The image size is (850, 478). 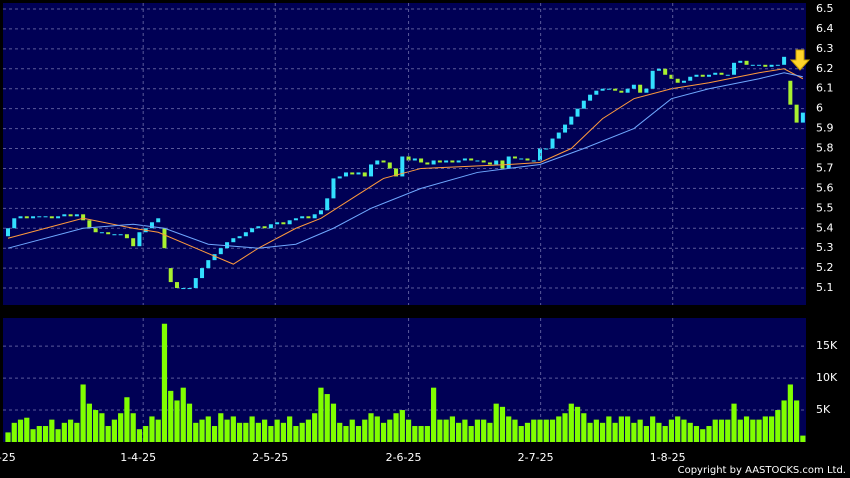 What do you see at coordinates (800, 60) in the screenshot?
I see `arrow-marker` at bounding box center [800, 60].